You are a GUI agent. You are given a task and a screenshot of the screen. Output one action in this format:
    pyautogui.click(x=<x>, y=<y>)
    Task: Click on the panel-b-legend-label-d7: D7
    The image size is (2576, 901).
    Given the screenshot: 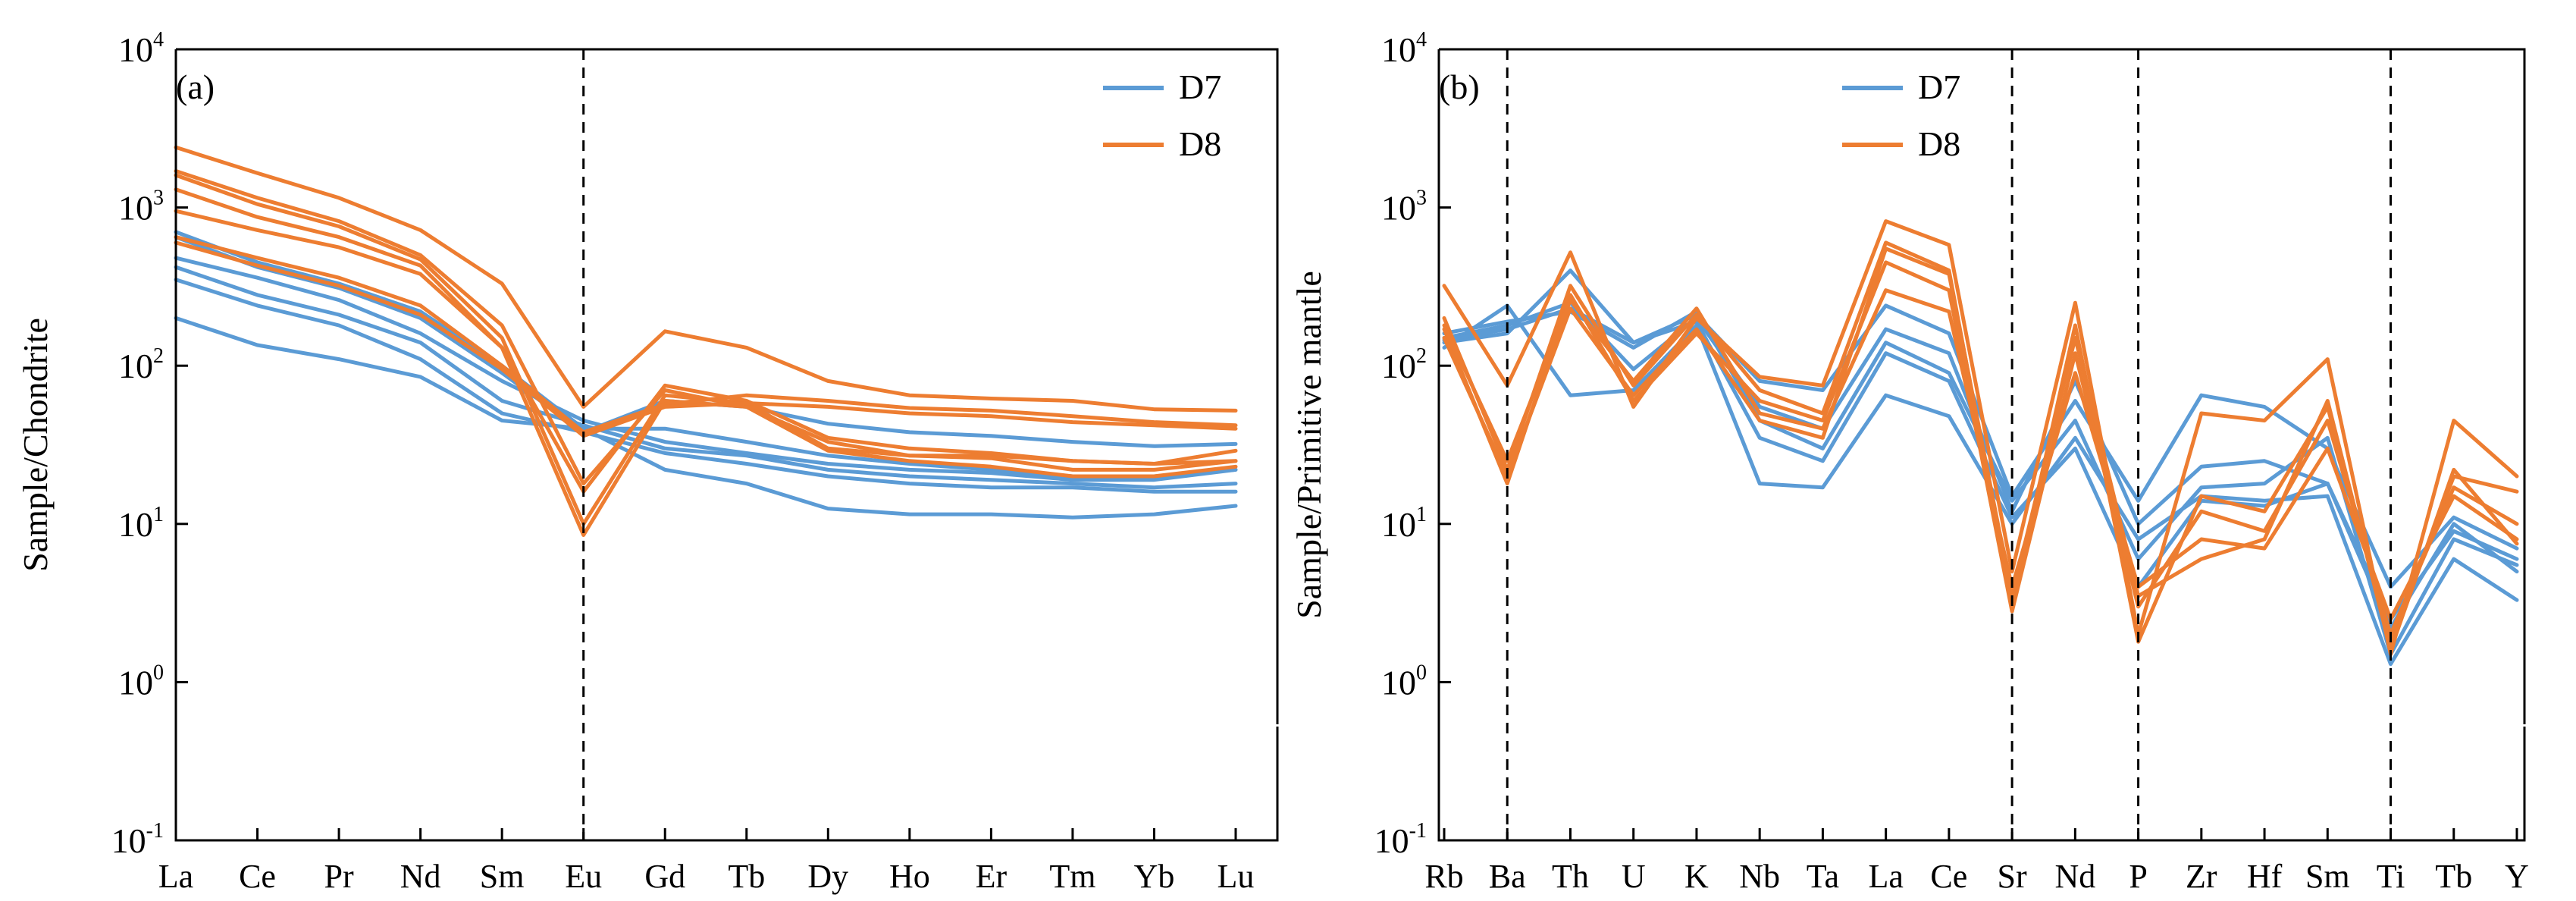 What is the action you would take?
    pyautogui.click(x=1939, y=86)
    